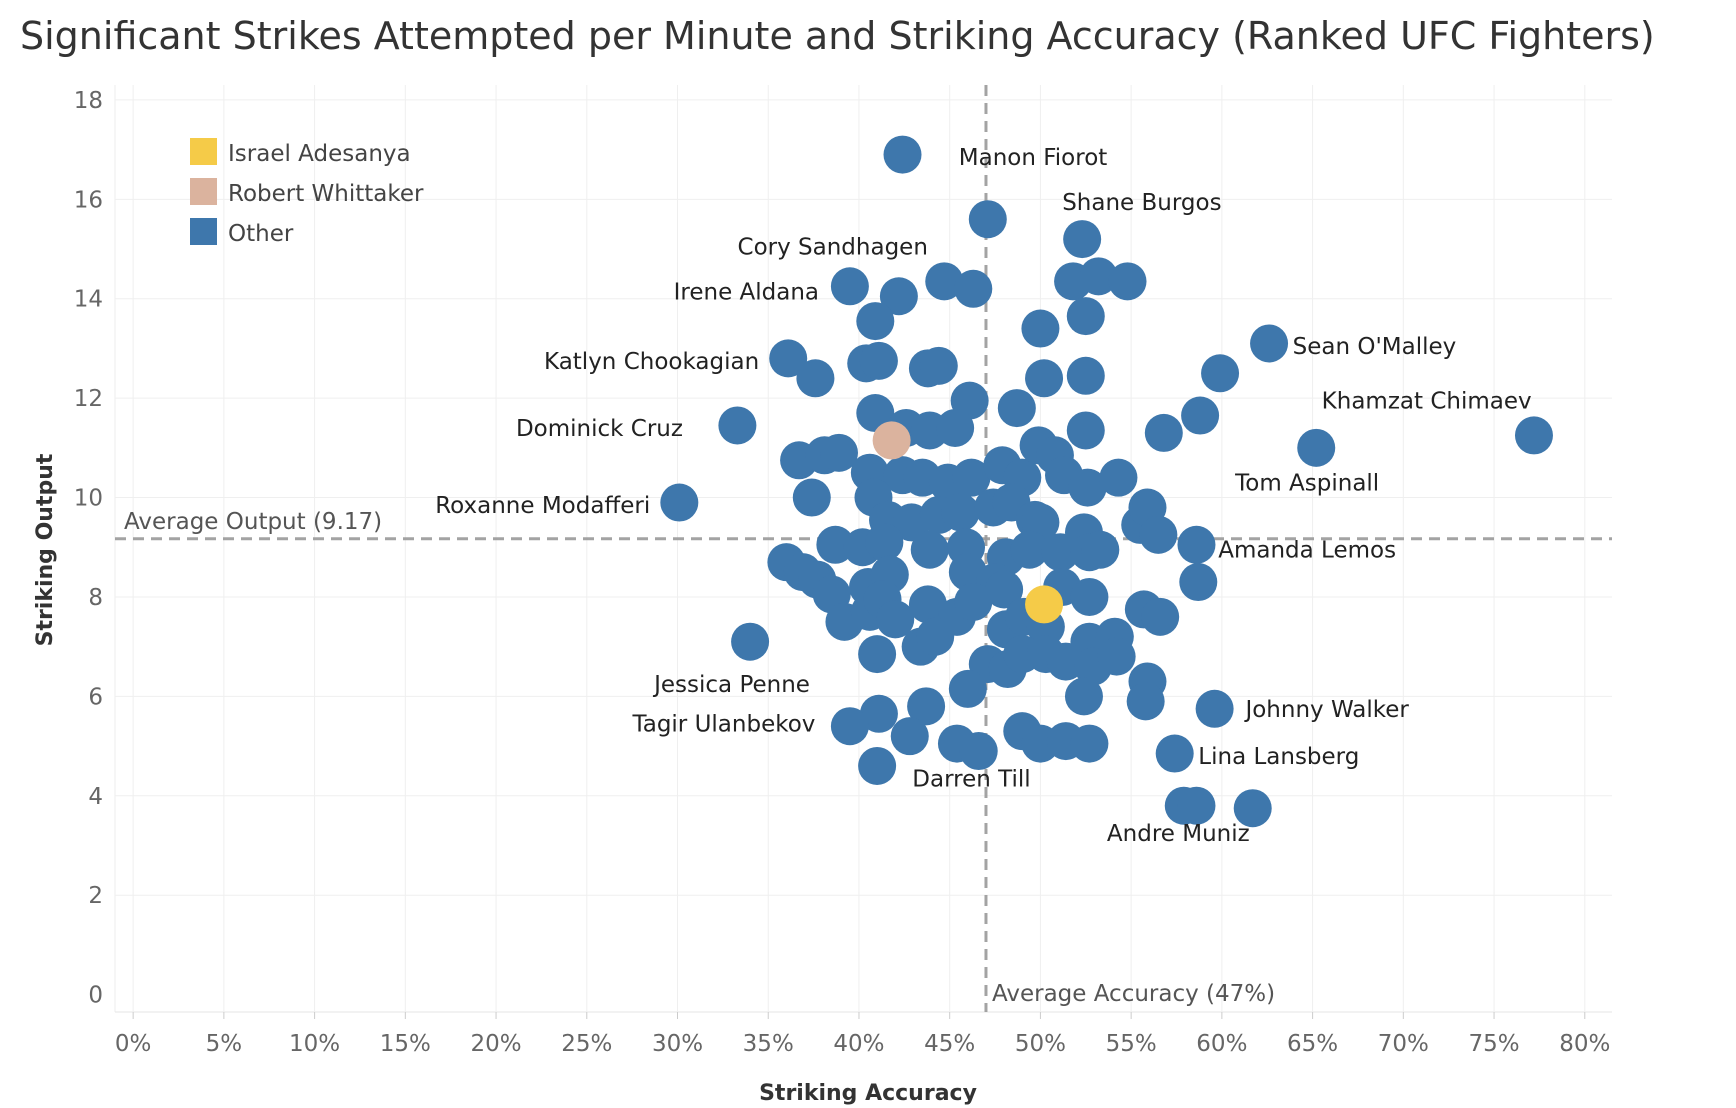 The height and width of the screenshot is (1108, 1736). Describe the element at coordinates (95, 896) in the screenshot. I see `y-tick-label: 2` at that location.